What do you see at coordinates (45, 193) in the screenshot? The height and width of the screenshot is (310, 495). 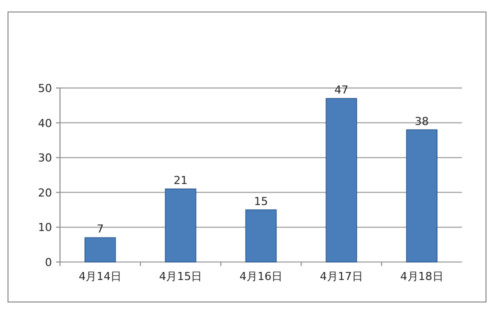 I see `y-tick-label: 20` at bounding box center [45, 193].